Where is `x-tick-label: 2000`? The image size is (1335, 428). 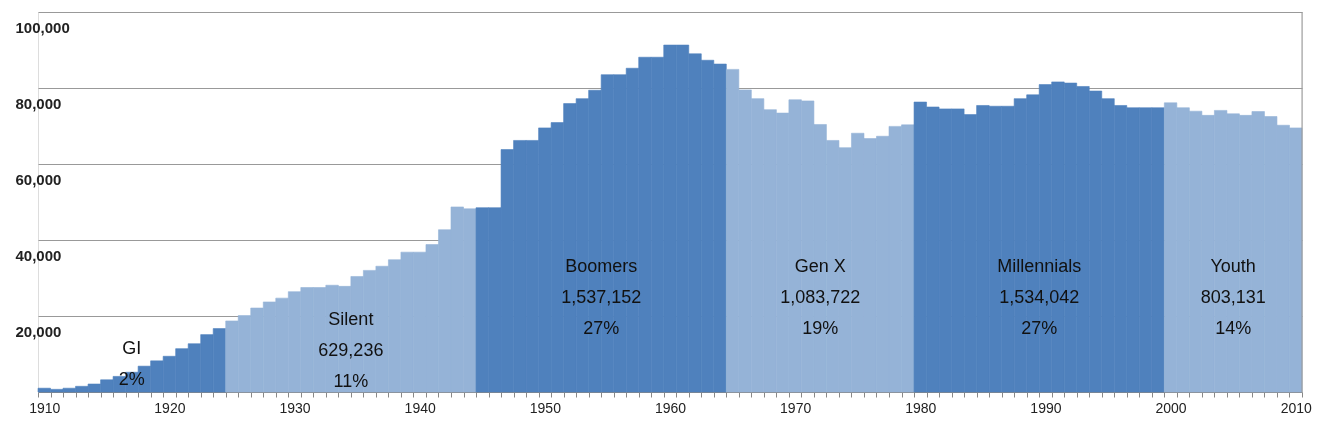
x-tick-label: 2000 is located at coordinates (1171, 407).